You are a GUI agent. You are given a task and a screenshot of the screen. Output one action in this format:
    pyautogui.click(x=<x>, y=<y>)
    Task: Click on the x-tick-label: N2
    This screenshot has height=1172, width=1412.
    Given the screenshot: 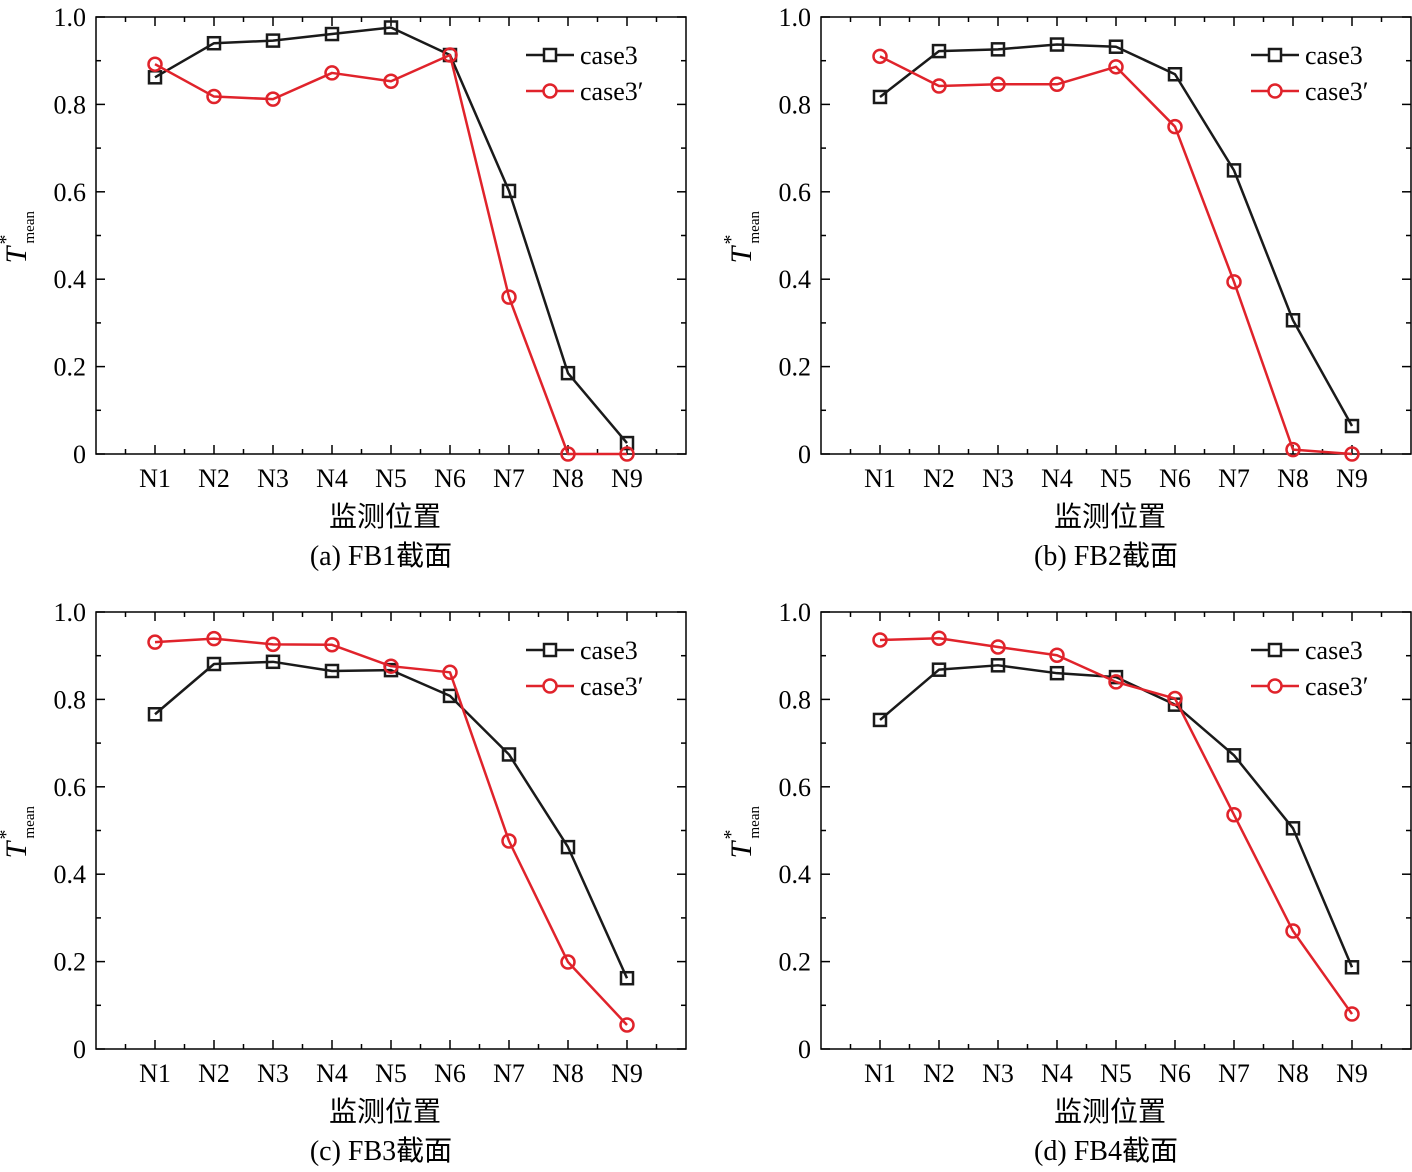 What is the action you would take?
    pyautogui.click(x=214, y=1073)
    